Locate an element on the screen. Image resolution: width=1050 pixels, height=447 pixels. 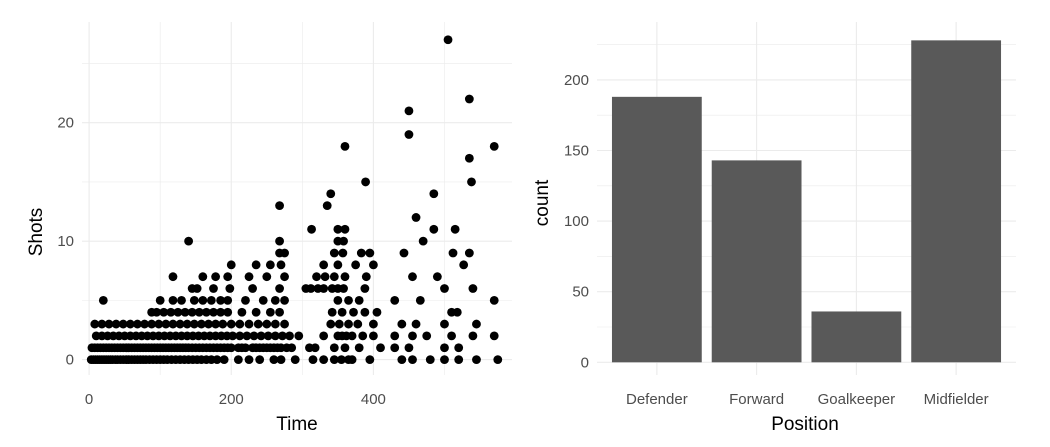
scatter-y-tick-labels: 0 10 20 is located at coordinates (65, 242).